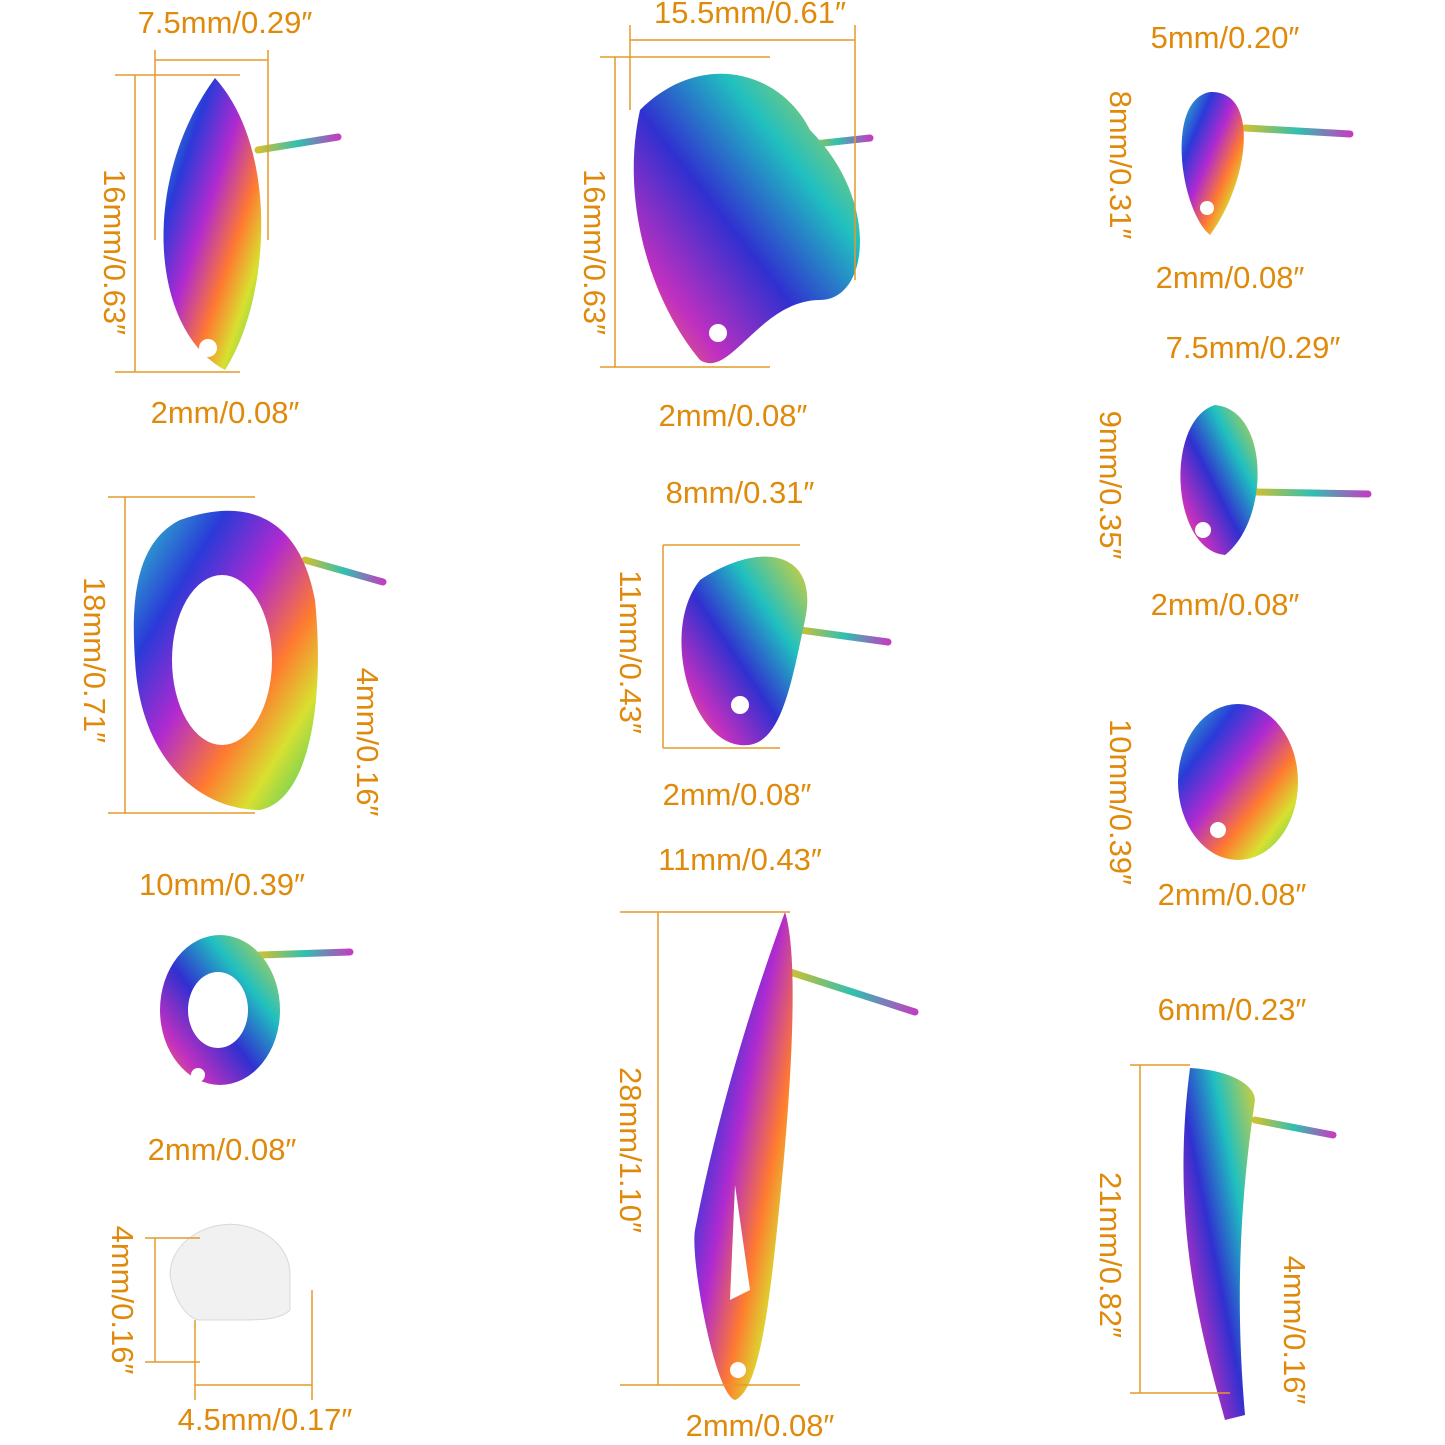  What do you see at coordinates (750, 15) in the screenshot?
I see `dimension-label: 15.5mm/0.61″` at bounding box center [750, 15].